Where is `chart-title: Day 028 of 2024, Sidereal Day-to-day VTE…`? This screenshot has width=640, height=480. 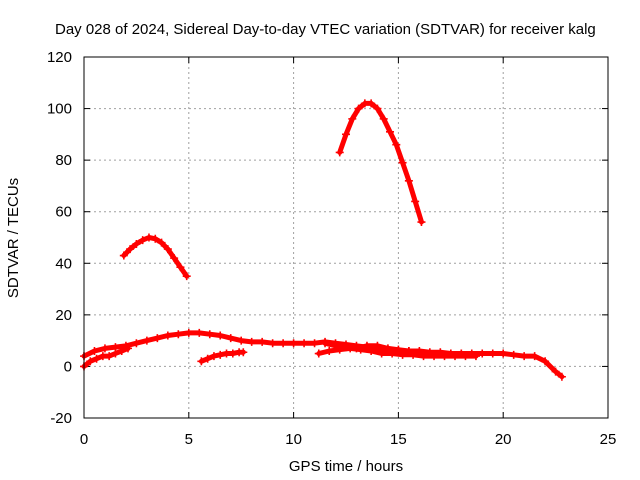 chart-title: Day 028 of 2024, Sidereal Day-to-day VTE… is located at coordinates (325, 29).